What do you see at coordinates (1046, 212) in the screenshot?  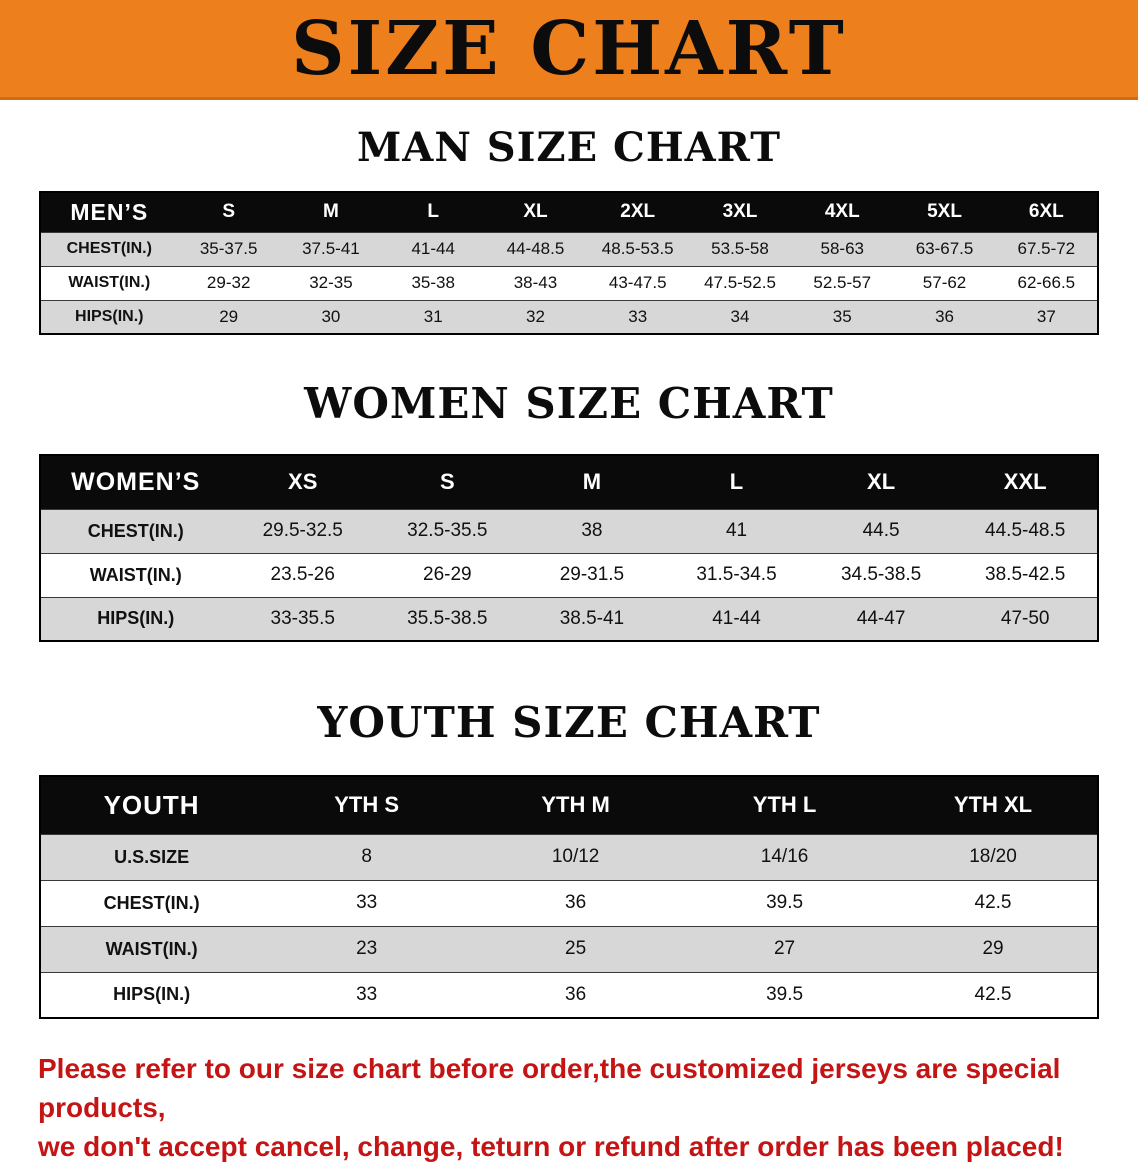 I see `size-column-header: 6XL` at bounding box center [1046, 212].